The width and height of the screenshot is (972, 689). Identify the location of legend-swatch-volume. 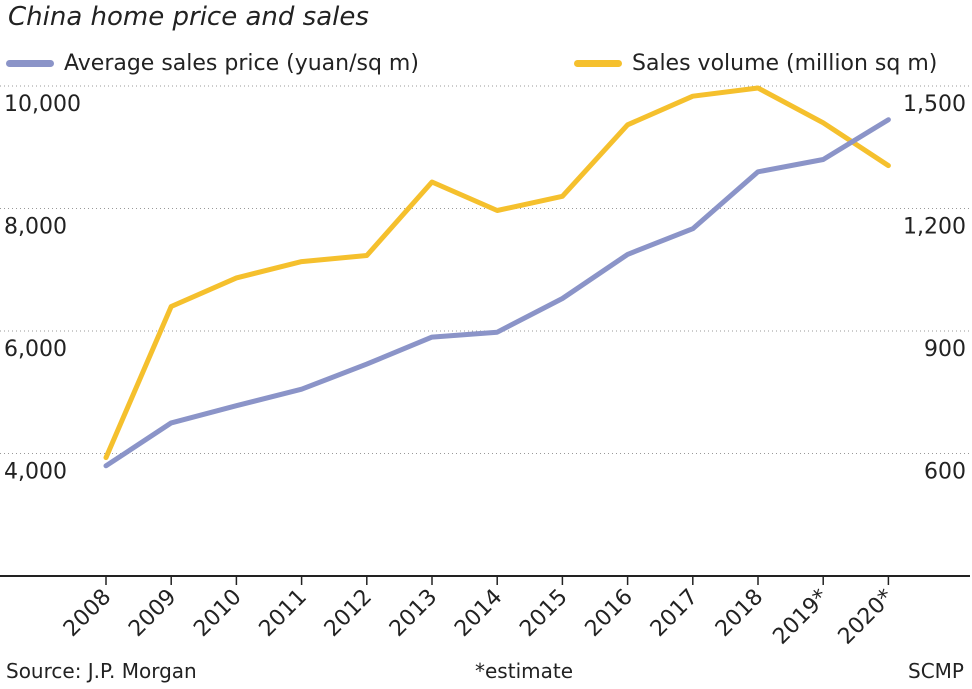
(598, 63).